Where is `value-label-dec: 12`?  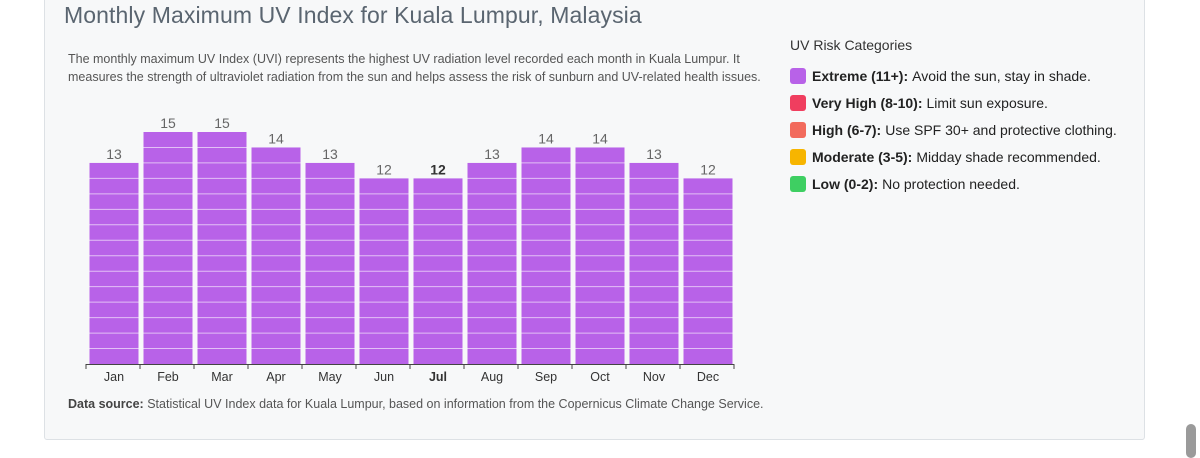
value-label-dec: 12 is located at coordinates (708, 169).